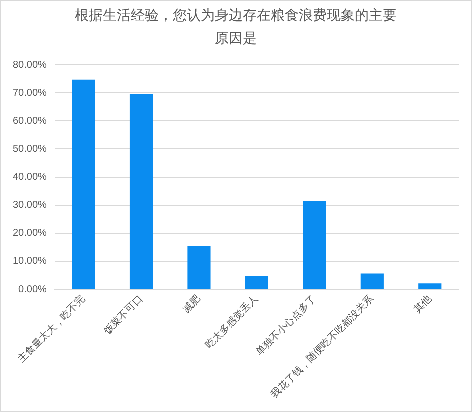 This screenshot has width=472, height=412. What do you see at coordinates (30, 121) in the screenshot?
I see `y-tick-label: 60.00%` at bounding box center [30, 121].